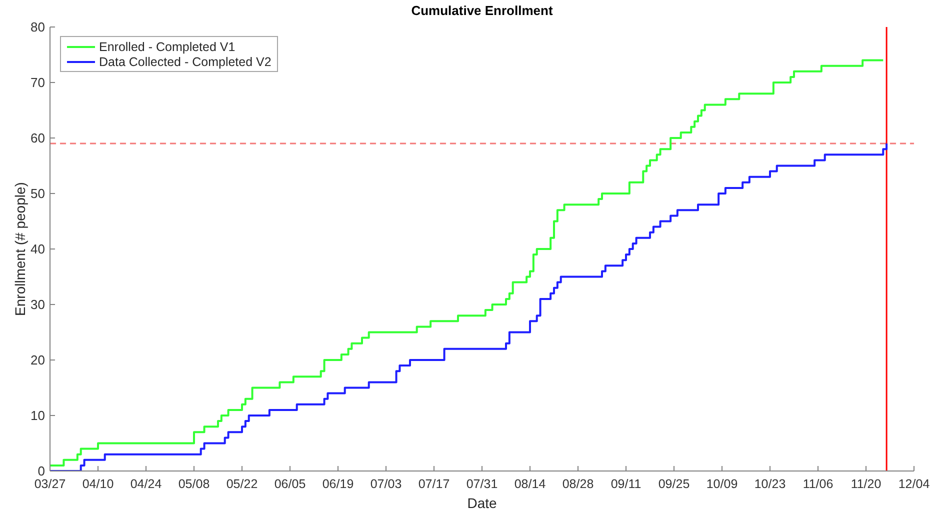 This screenshot has width=930, height=512. Describe the element at coordinates (482, 503) in the screenshot. I see `x-axis-title: Date` at that location.